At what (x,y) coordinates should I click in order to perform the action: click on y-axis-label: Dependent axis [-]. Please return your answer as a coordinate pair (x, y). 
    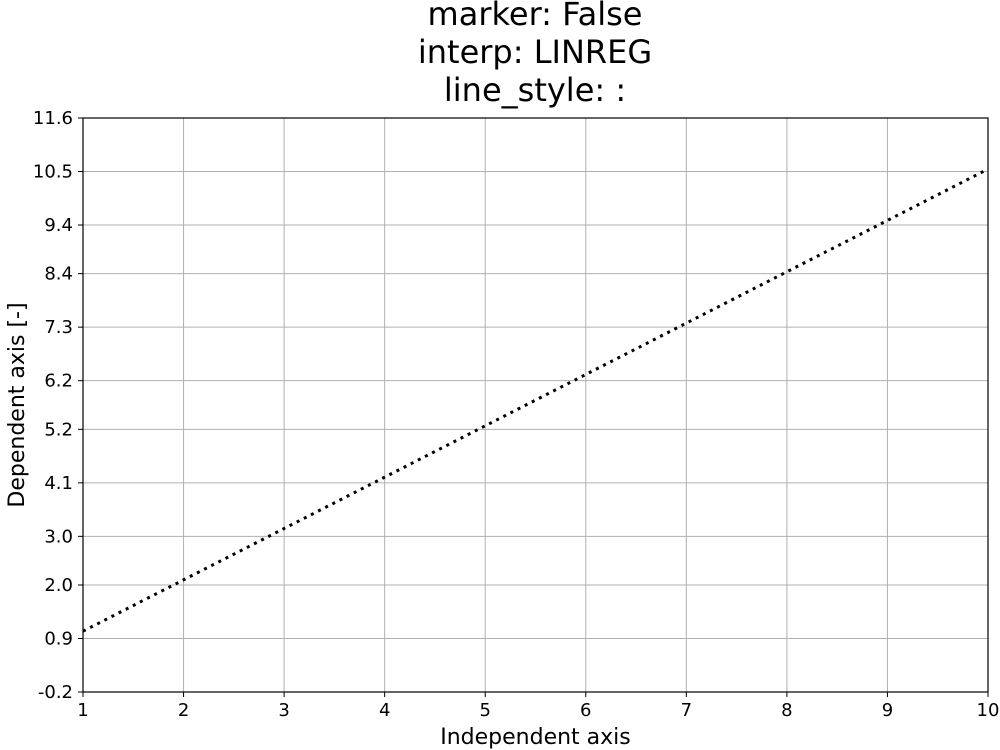
    Looking at the image, I should click on (17, 404).